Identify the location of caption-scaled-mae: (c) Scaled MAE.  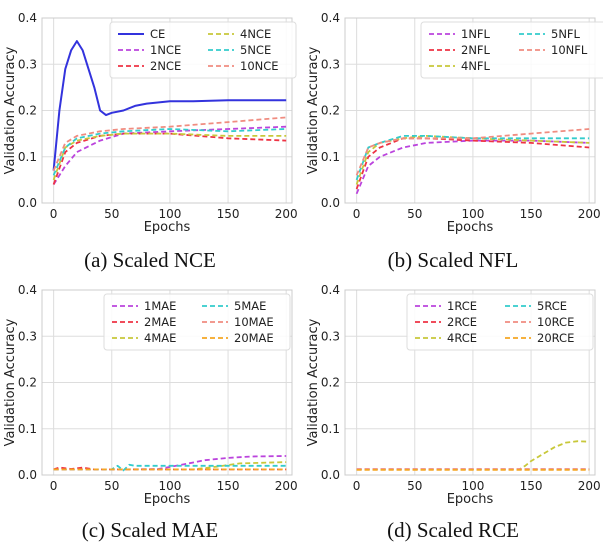
(150, 530).